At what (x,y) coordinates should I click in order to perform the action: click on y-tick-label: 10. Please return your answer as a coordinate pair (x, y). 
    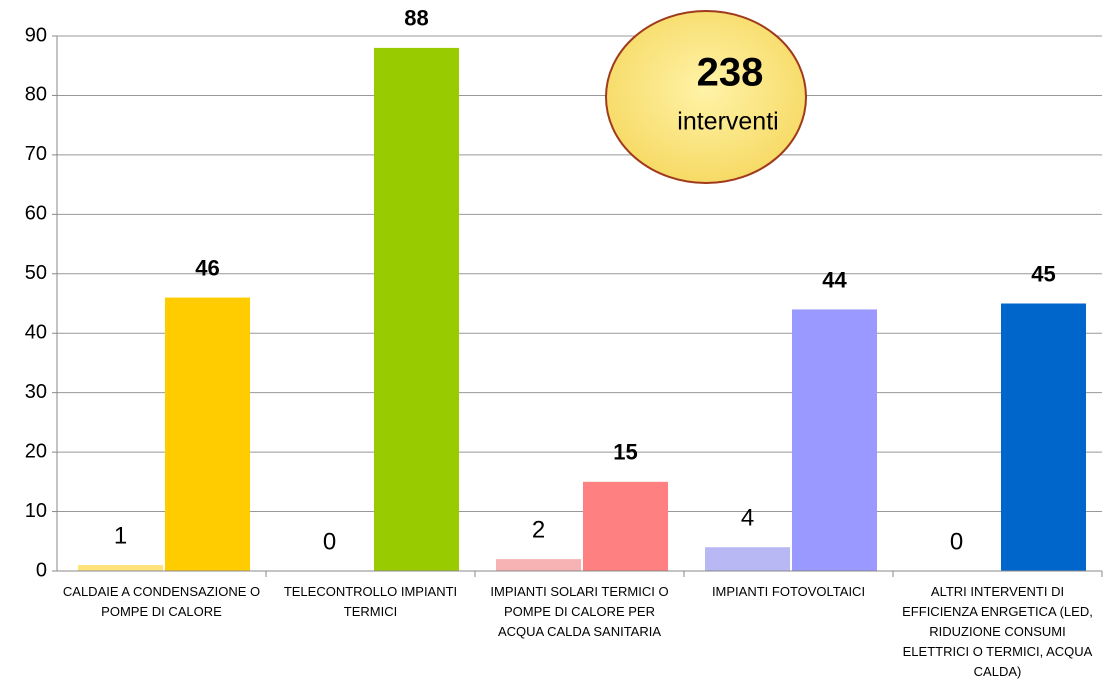
    Looking at the image, I should click on (36, 511).